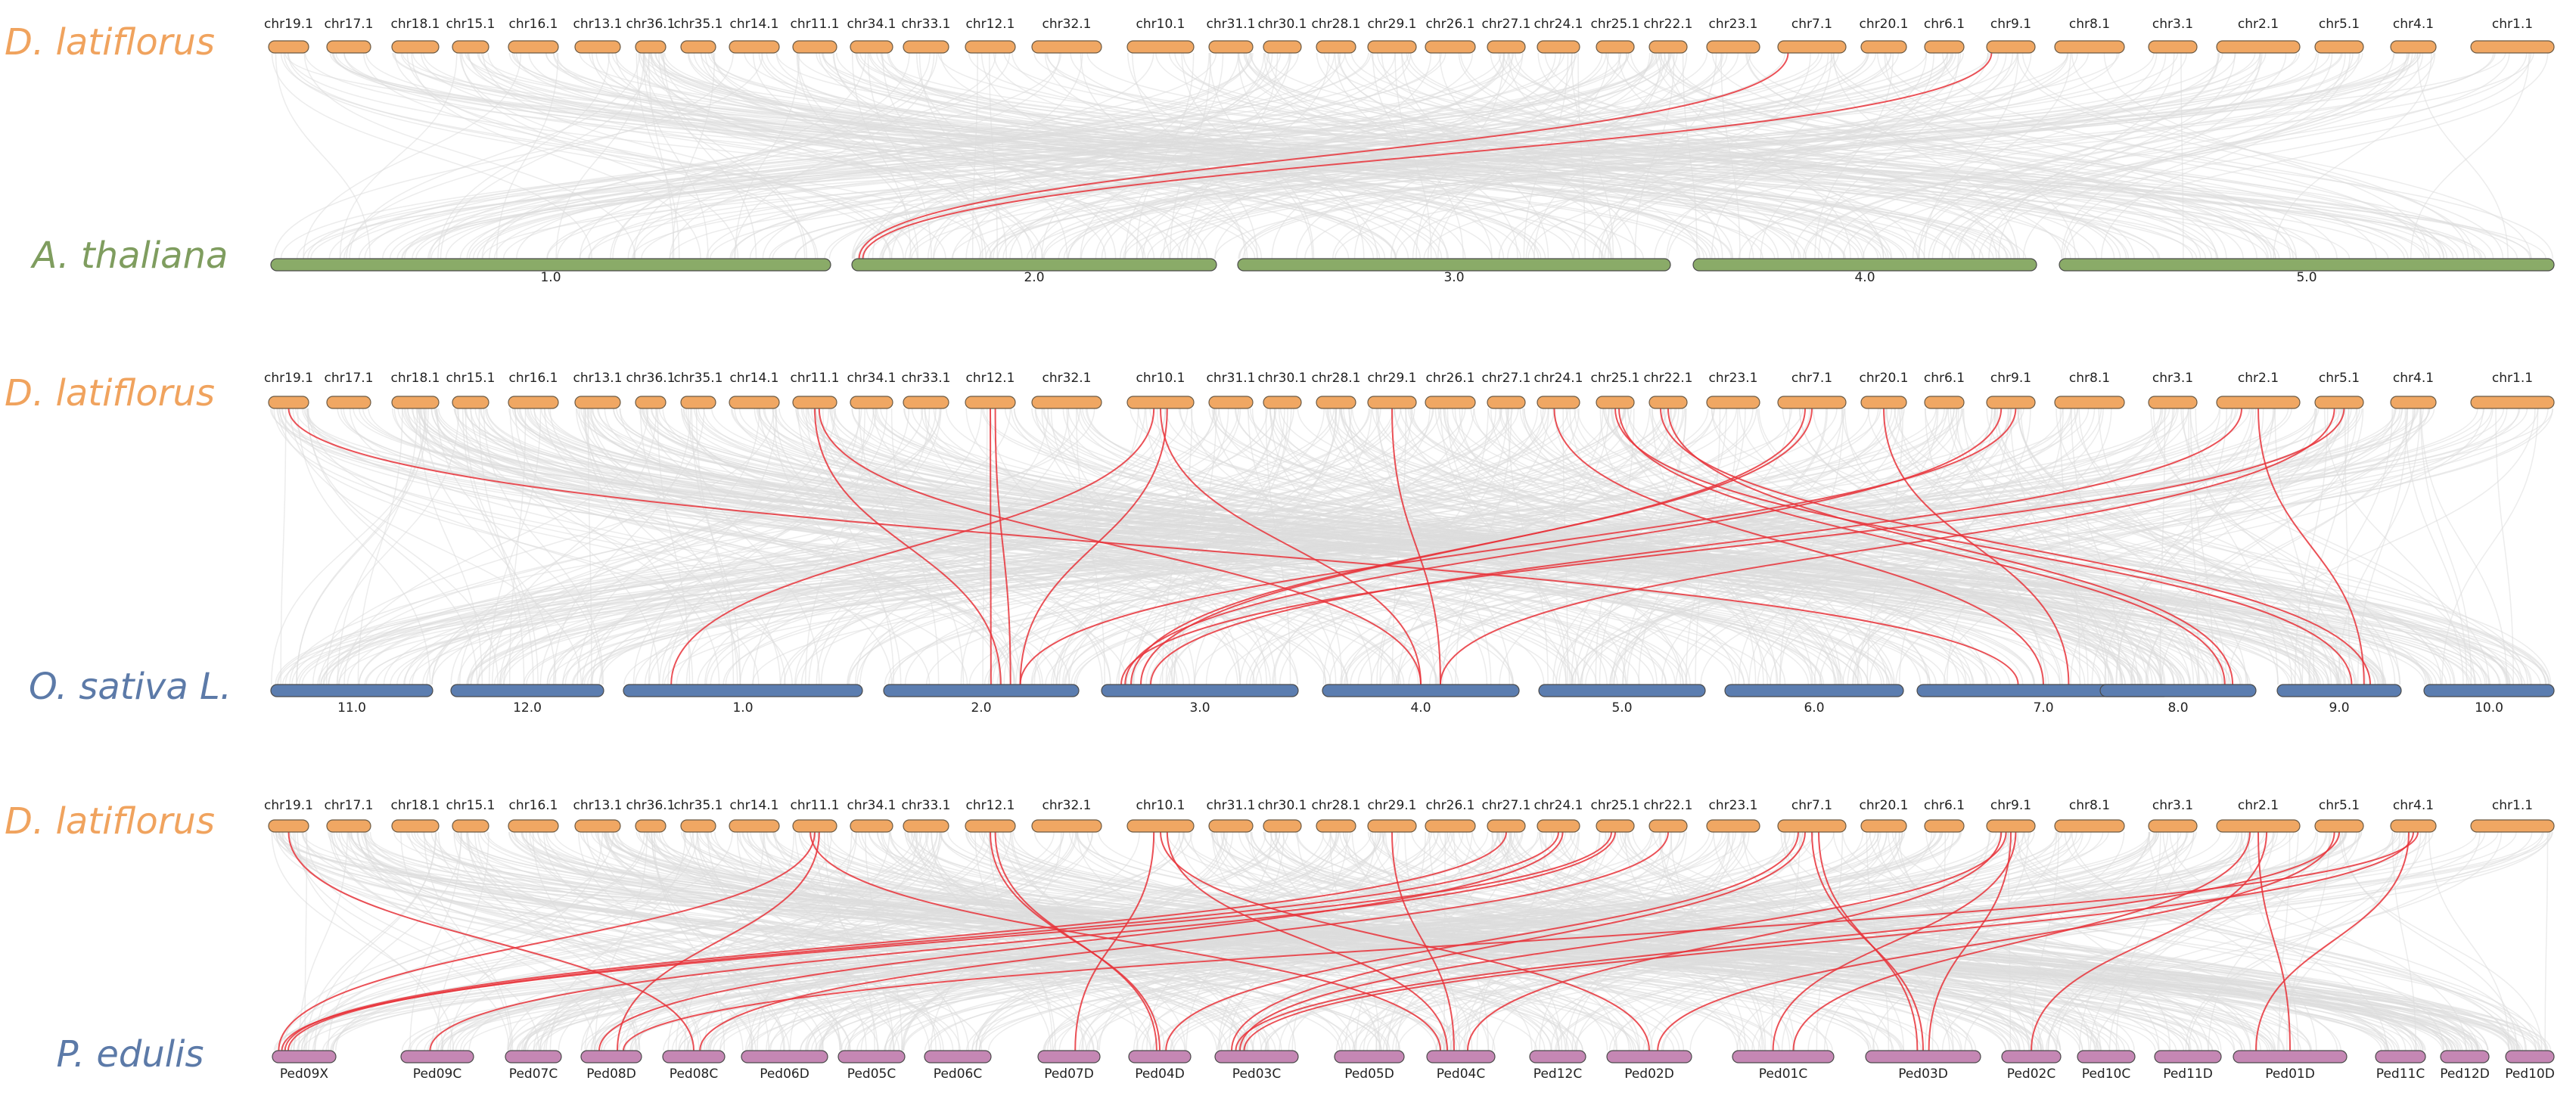 The height and width of the screenshot is (1096, 2576). I want to click on chromosome-8.0, so click(2178, 691).